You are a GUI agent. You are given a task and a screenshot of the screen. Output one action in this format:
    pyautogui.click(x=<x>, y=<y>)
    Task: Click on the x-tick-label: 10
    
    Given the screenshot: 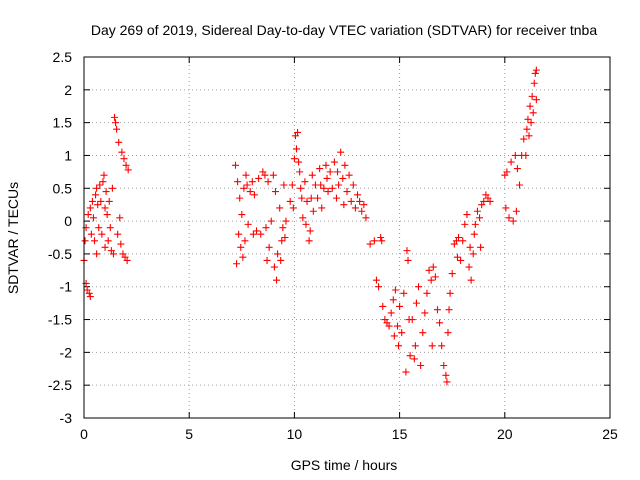 What is the action you would take?
    pyautogui.click(x=295, y=434)
    